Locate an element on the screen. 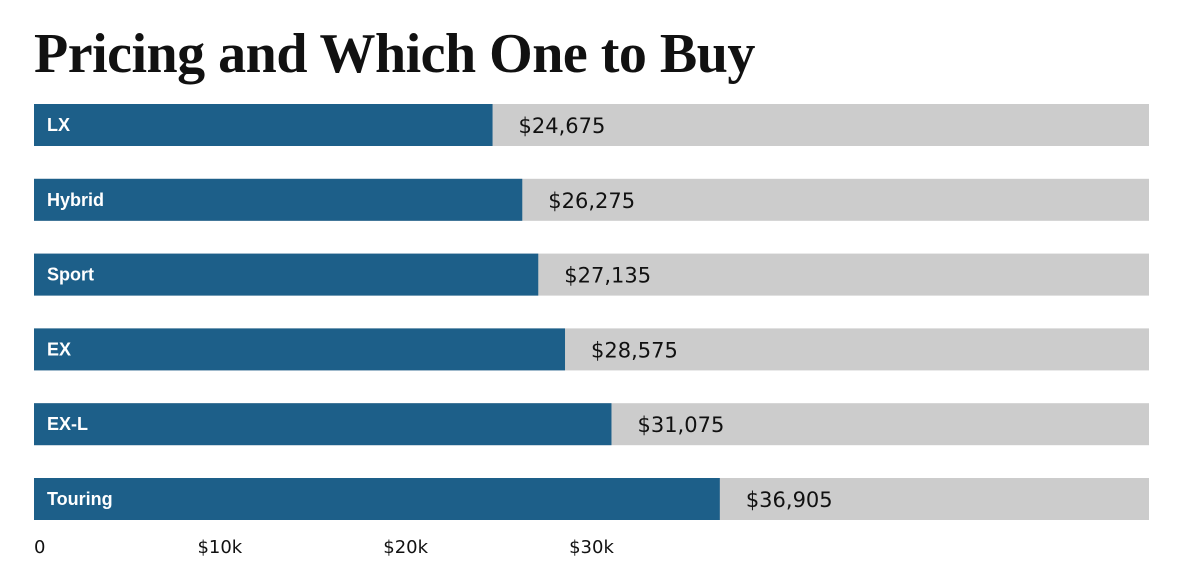 Image resolution: width=1184 pixels, height=581 pixels. bar-value-label: $26,275 is located at coordinates (591, 201).